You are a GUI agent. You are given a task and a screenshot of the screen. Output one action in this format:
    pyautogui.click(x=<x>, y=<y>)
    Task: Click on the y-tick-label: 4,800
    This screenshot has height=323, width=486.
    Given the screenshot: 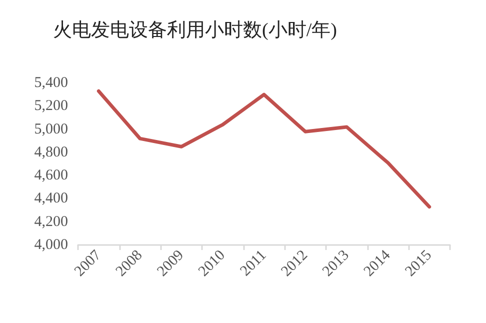 What is the action you would take?
    pyautogui.click(x=51, y=152)
    